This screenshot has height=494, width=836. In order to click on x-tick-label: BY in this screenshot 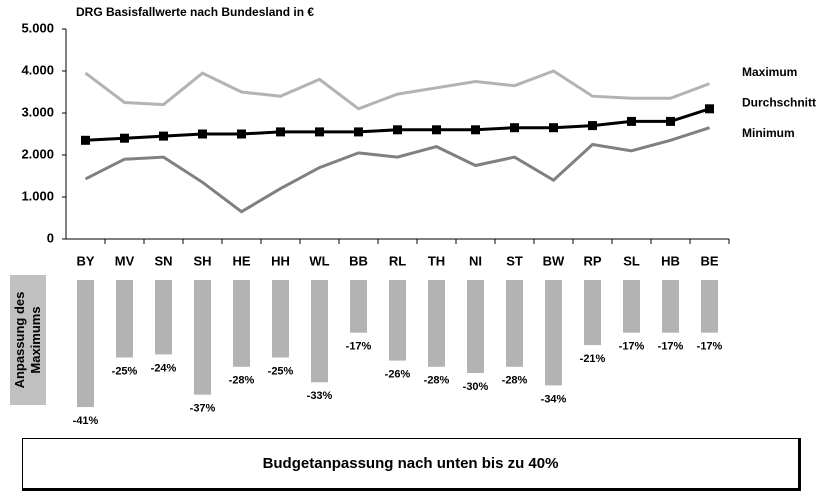, I will do `click(85, 260)`.